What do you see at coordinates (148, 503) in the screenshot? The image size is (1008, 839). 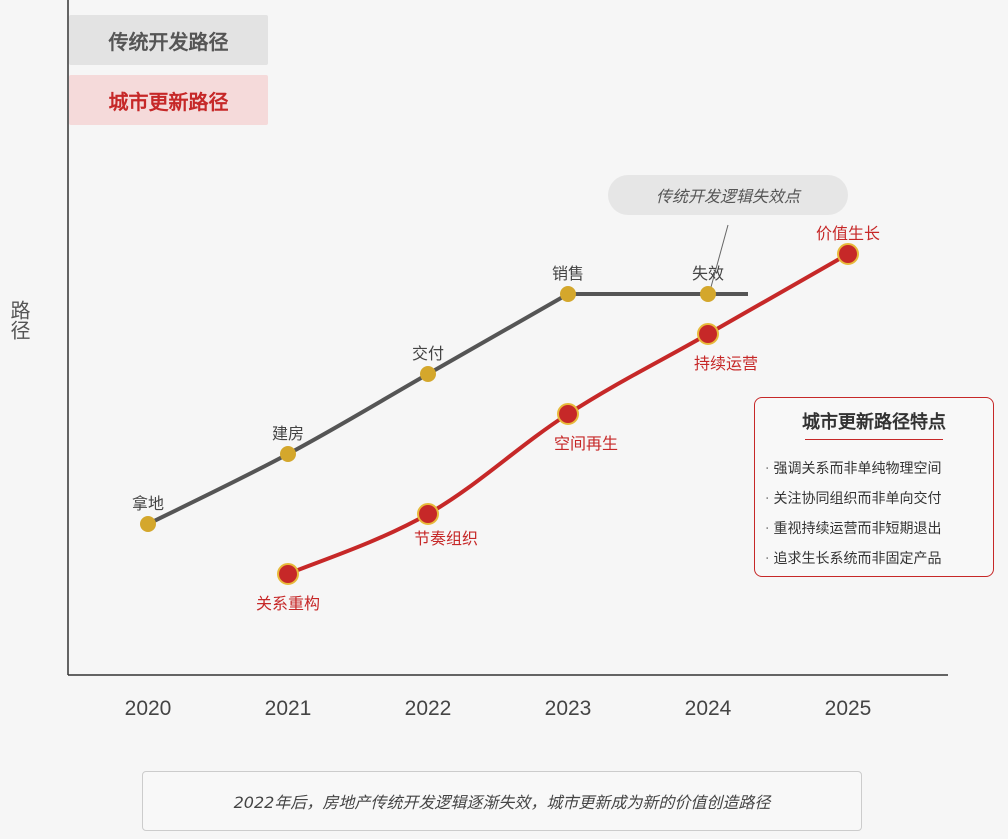 I see `traditional-point-label: 拿地` at bounding box center [148, 503].